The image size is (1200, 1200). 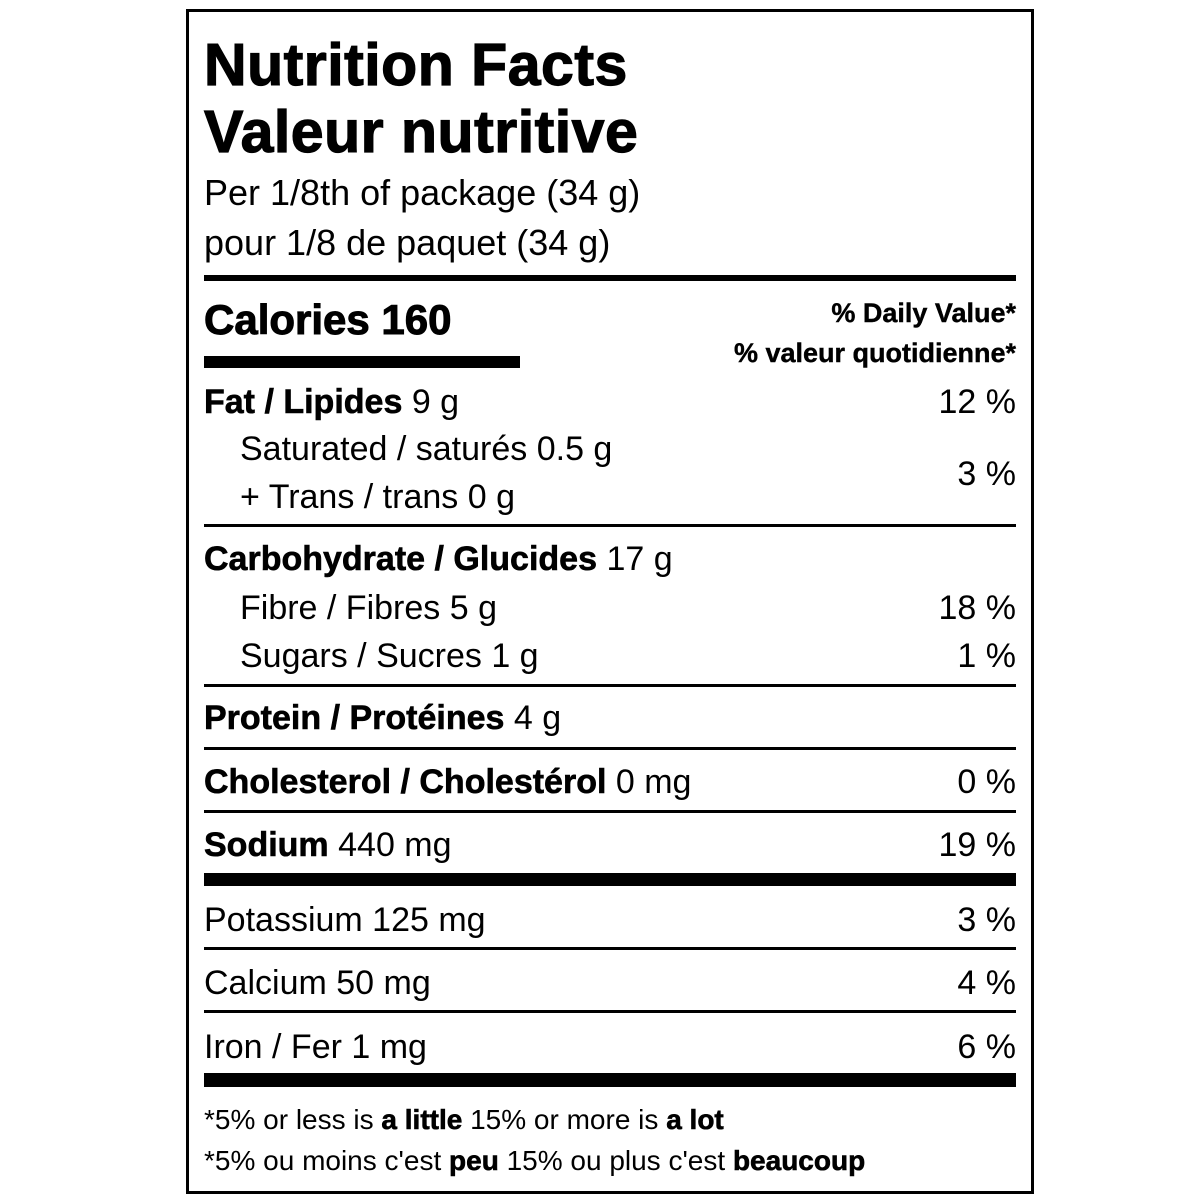 What do you see at coordinates (422, 192) in the screenshot?
I see `serving-size-en: Per 1/8th of package (34 g)` at bounding box center [422, 192].